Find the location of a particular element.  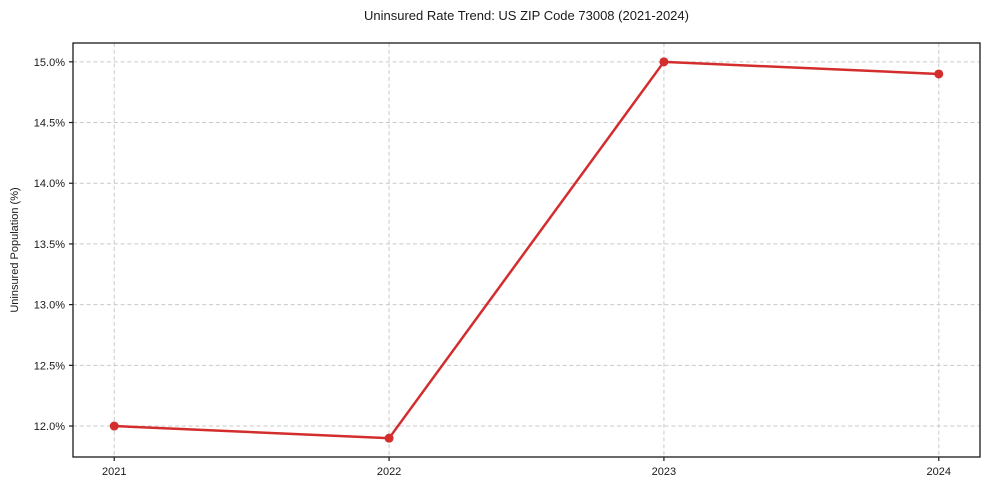

x-tick-label: 2023 is located at coordinates (664, 472).